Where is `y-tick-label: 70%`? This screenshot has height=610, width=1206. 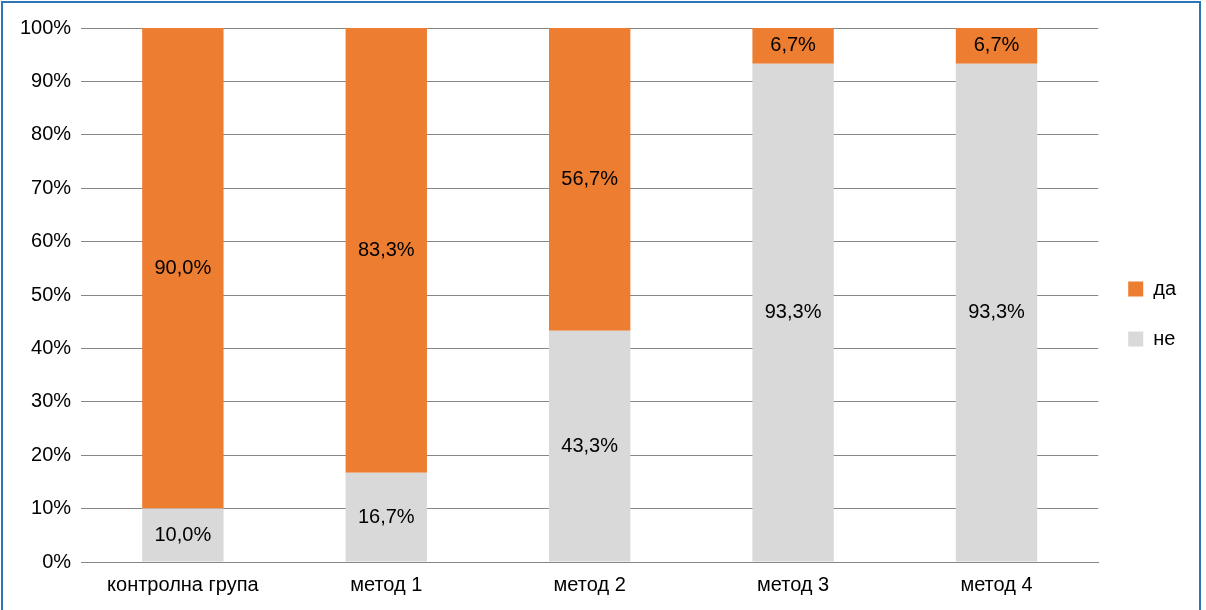
y-tick-label: 70% is located at coordinates (51, 186).